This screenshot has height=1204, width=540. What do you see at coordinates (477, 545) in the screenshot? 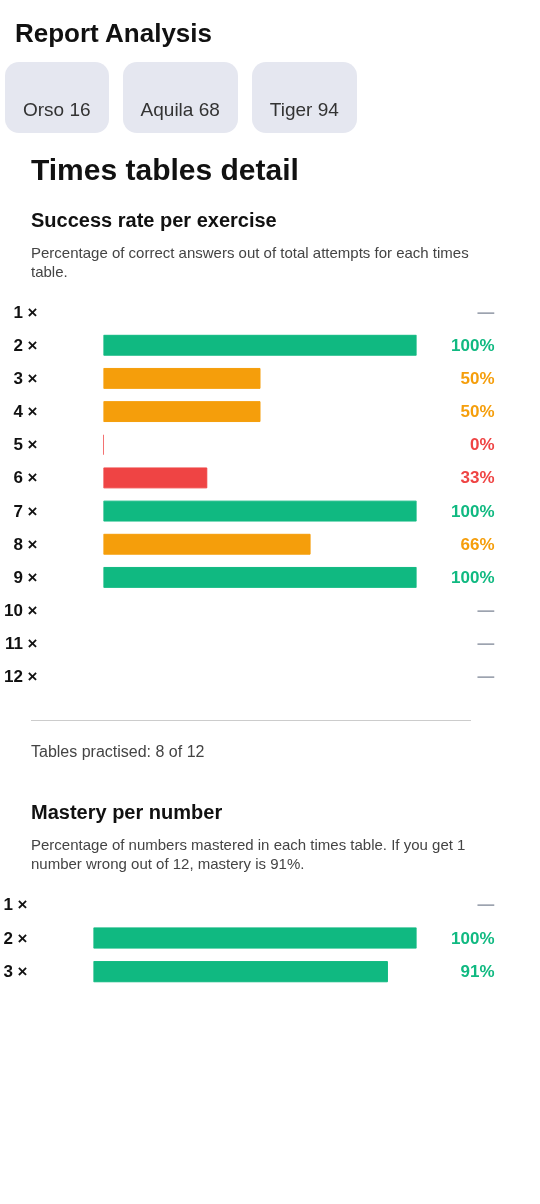
I see `data-label: 66%` at bounding box center [477, 545].